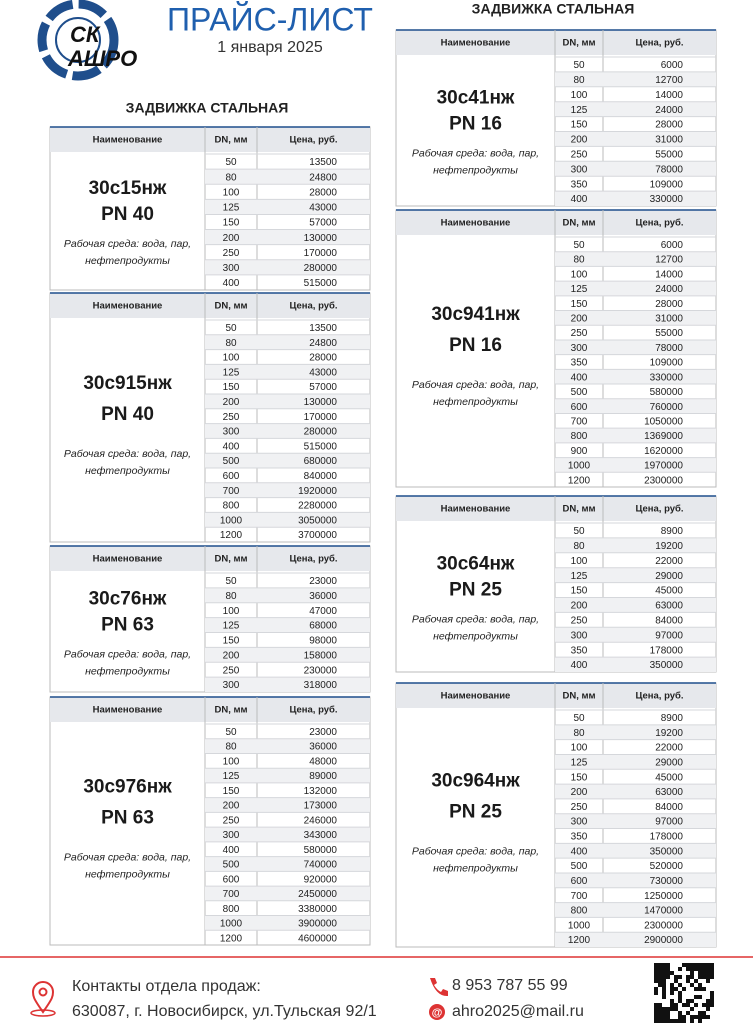 This screenshot has height=1029, width=753. Describe the element at coordinates (321, 806) in the screenshot. I see `price: 173000` at that location.